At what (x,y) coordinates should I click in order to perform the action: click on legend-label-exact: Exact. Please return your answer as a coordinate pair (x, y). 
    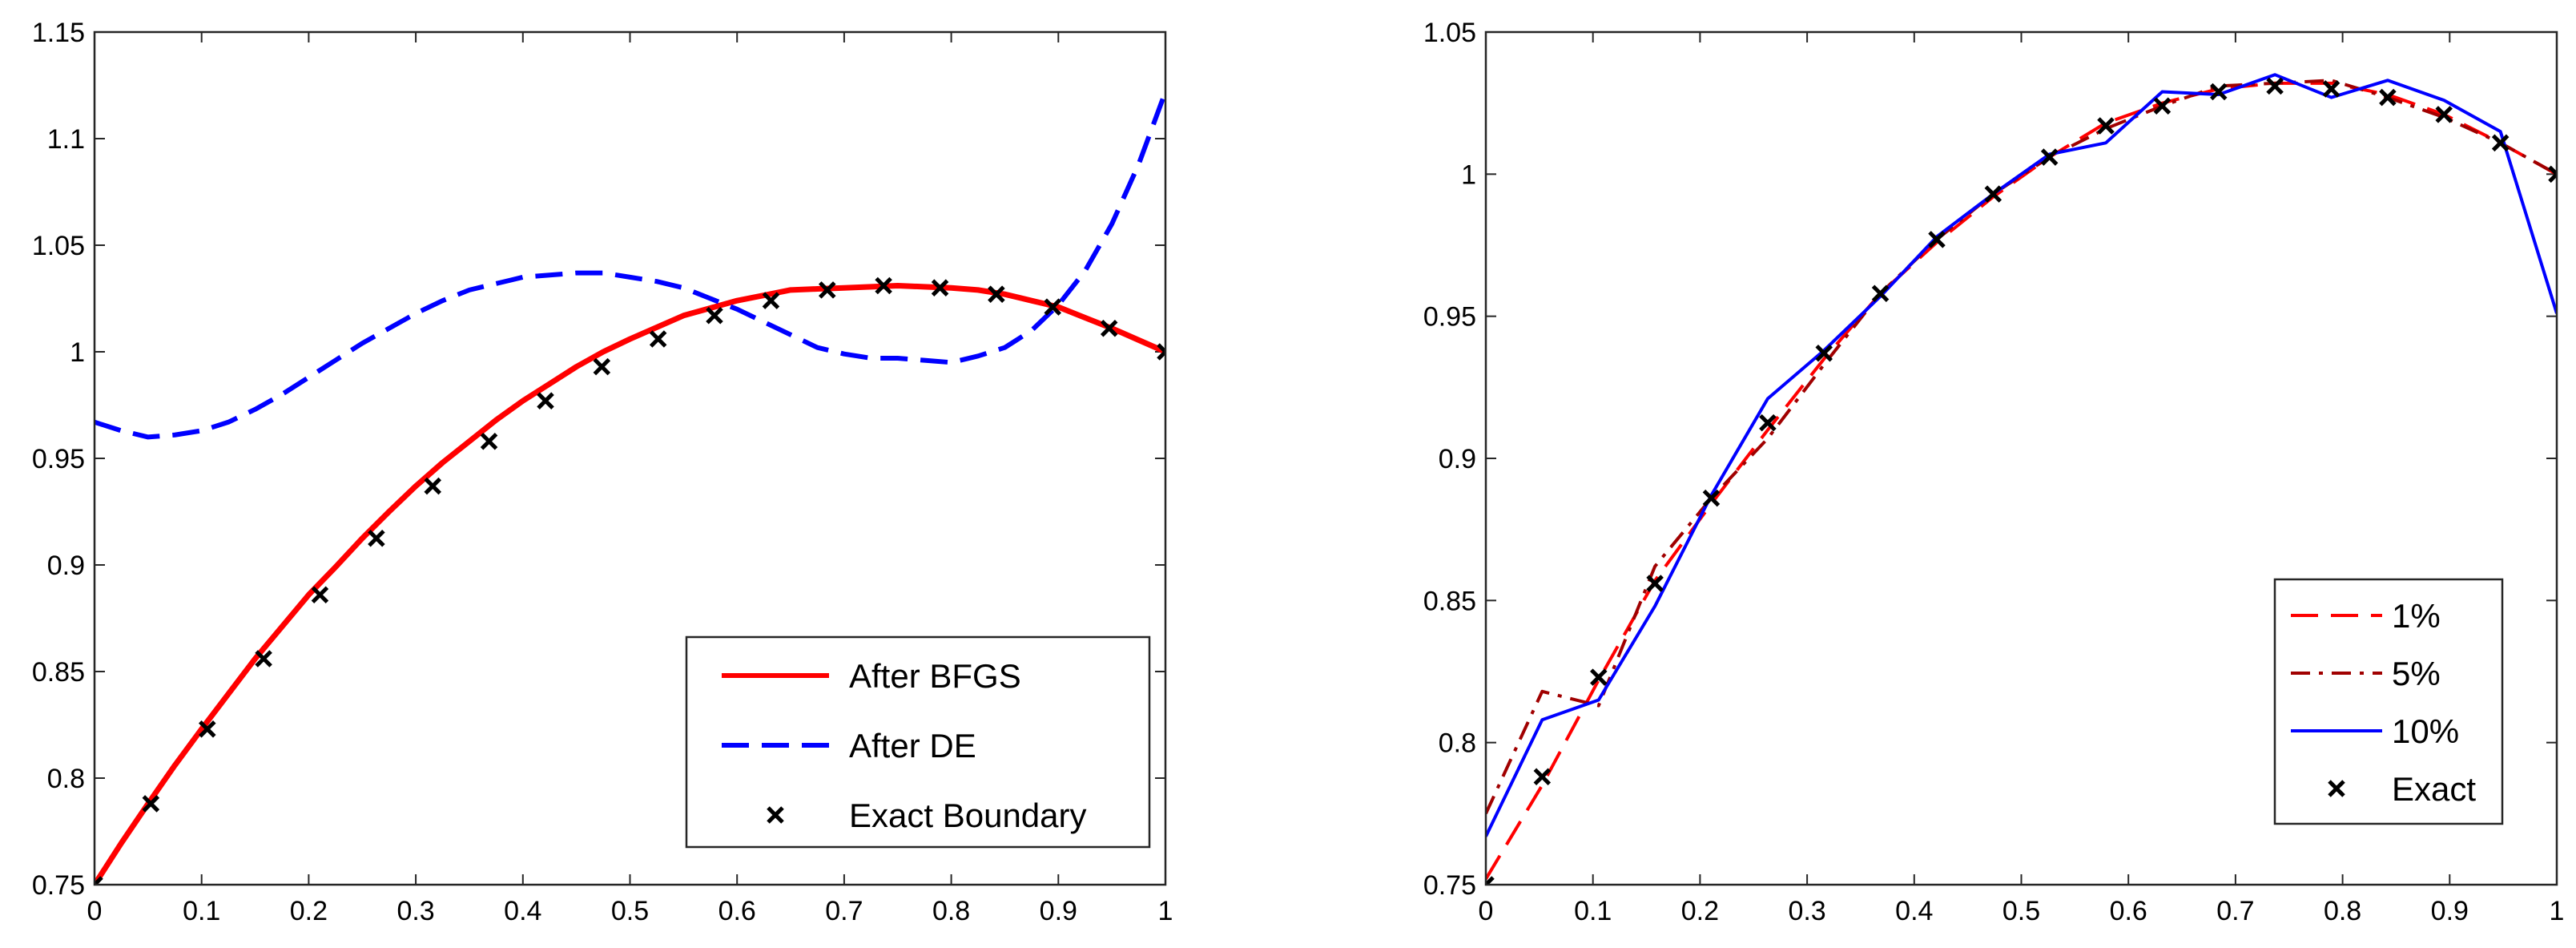
    Looking at the image, I should click on (2434, 789).